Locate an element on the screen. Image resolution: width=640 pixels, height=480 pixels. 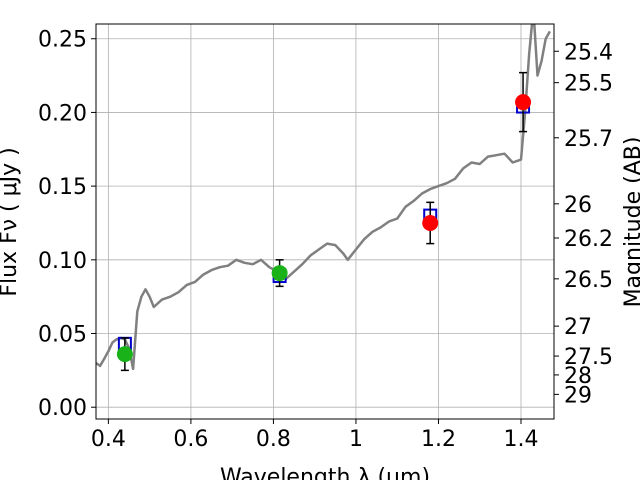
x-axis-label: Wavelength λ (μm) is located at coordinates (325, 472).